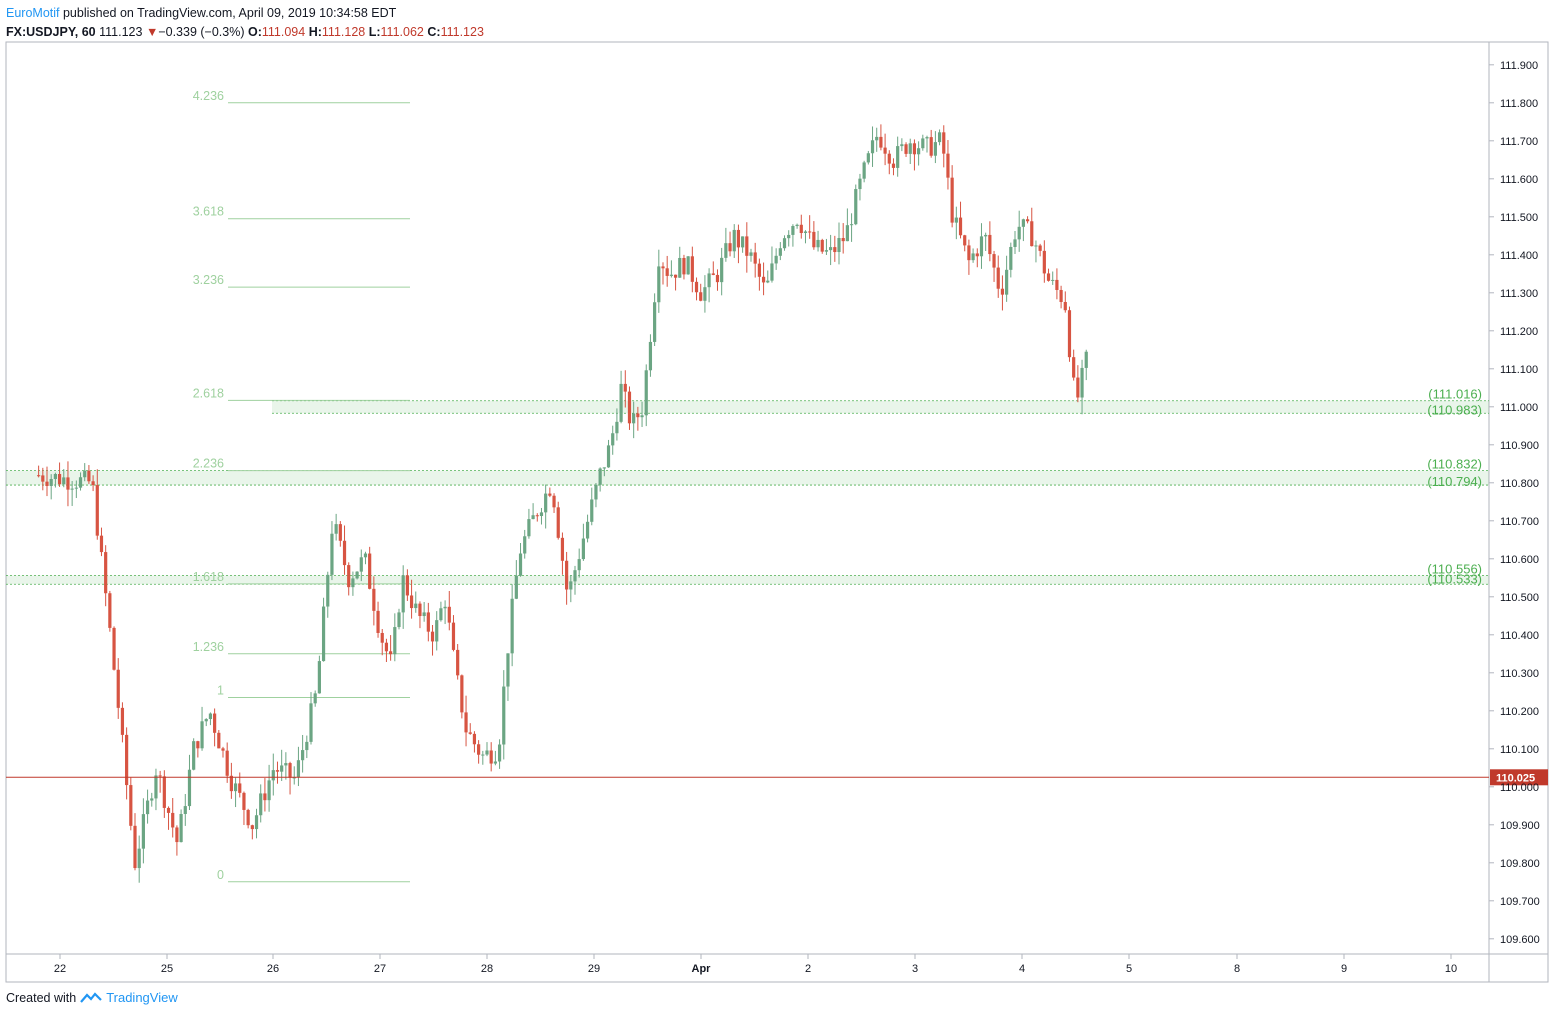 Image resolution: width=1554 pixels, height=1018 pixels. I want to click on last-price: 111.123, so click(121, 32).